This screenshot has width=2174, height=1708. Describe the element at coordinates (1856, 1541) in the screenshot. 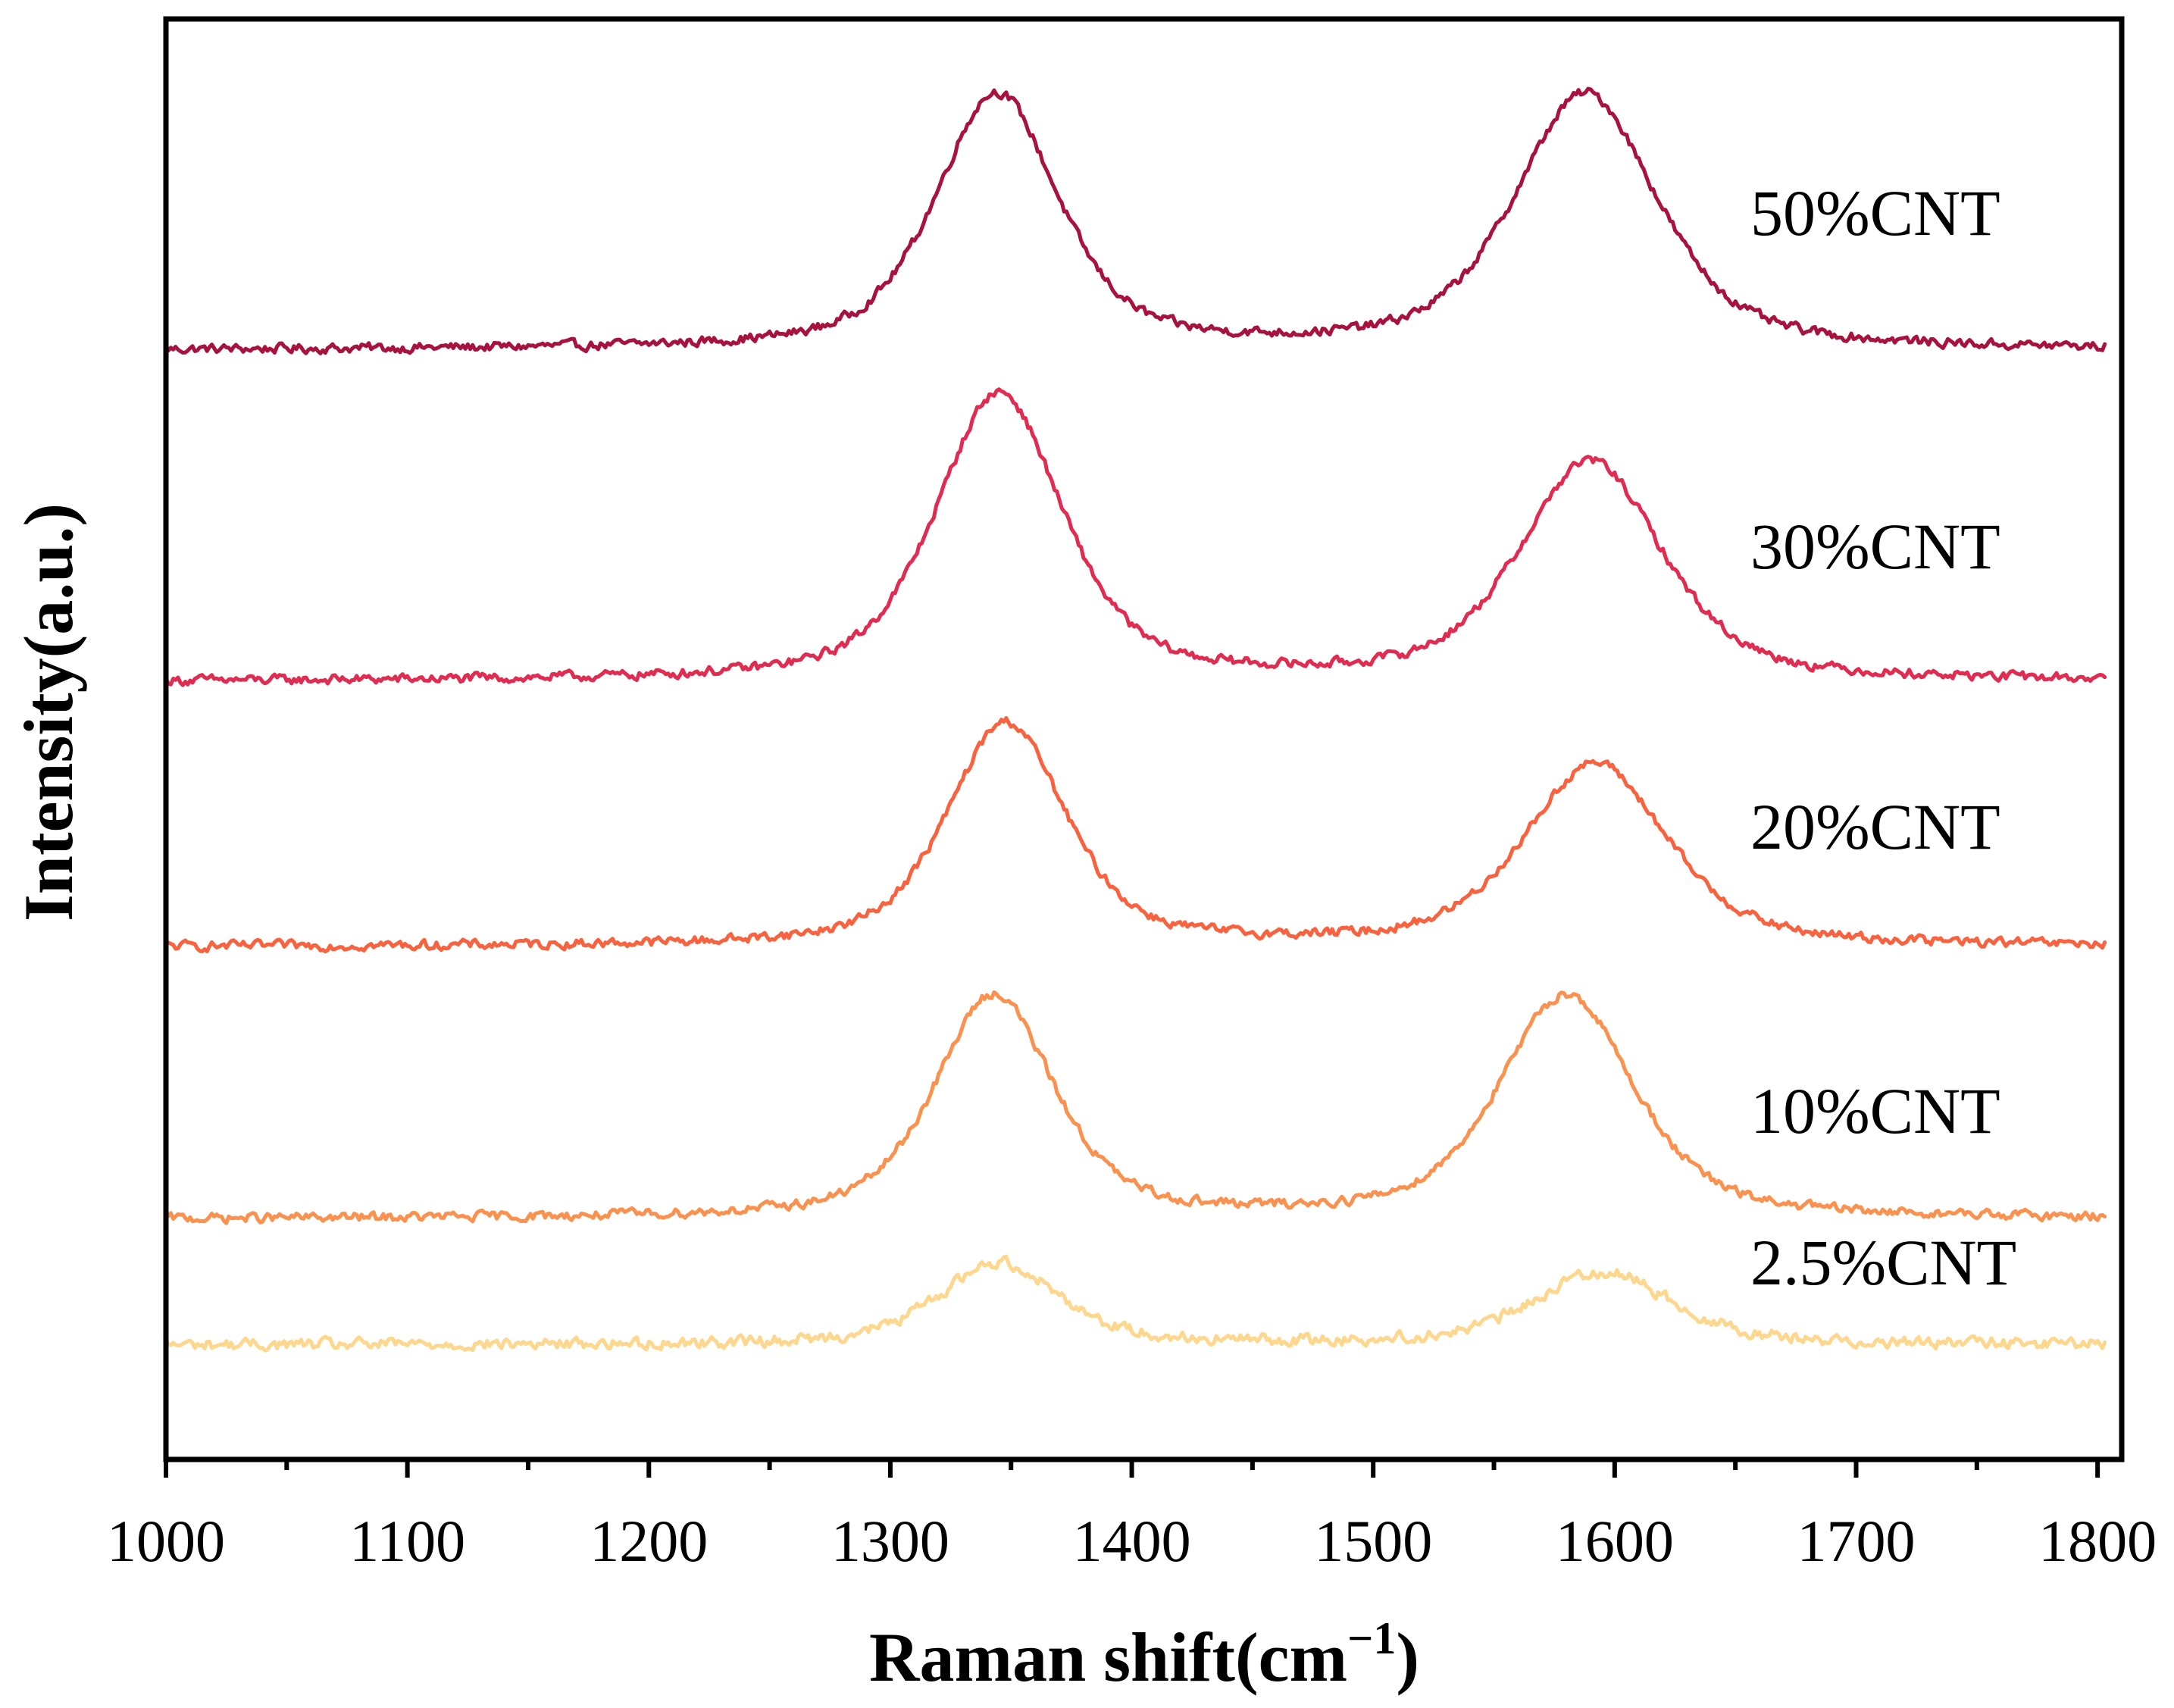

I see `x-tick-label: 1700` at that location.